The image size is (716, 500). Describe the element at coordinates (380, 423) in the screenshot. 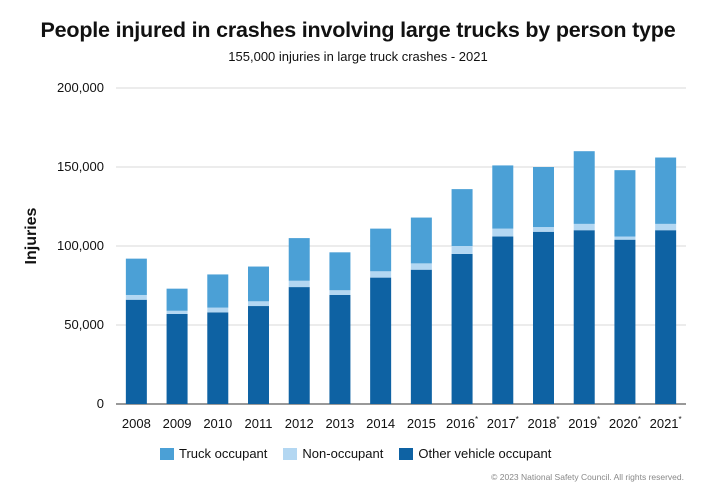

I see `x-tick-label: 2014` at that location.